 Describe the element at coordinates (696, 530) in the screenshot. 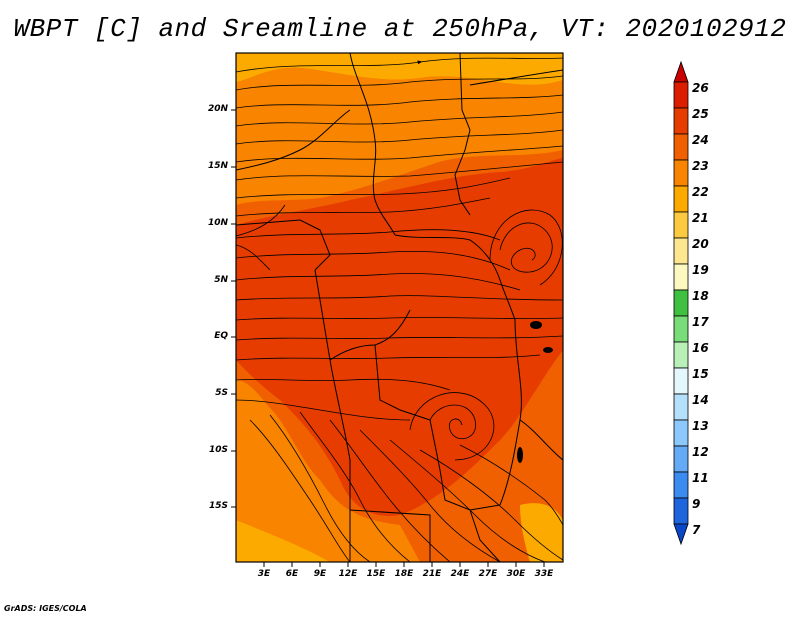

I see `colorbar-label: 7` at that location.